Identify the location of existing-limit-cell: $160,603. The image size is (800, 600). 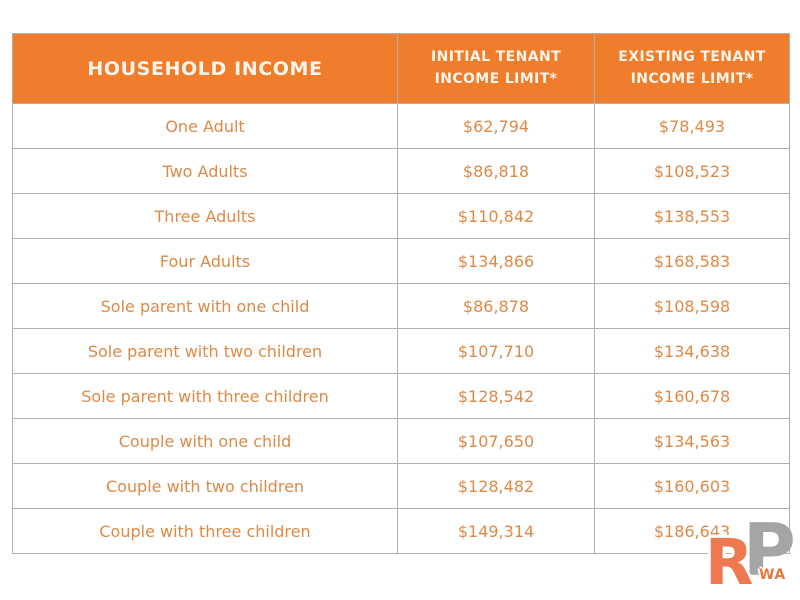
(692, 486).